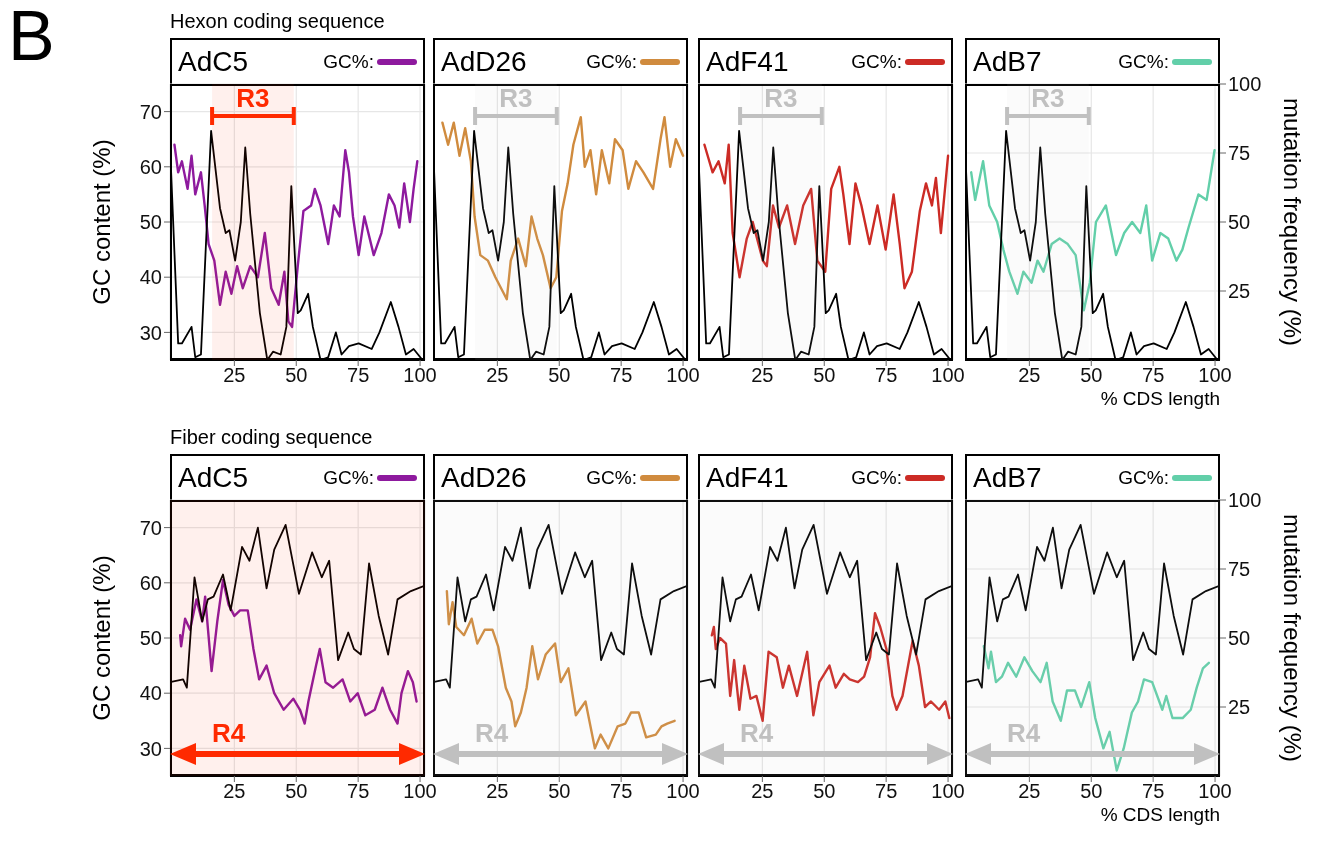 The height and width of the screenshot is (843, 1317). What do you see at coordinates (277, 21) in the screenshot?
I see `chart-subtitle: Hexon coding sequence` at bounding box center [277, 21].